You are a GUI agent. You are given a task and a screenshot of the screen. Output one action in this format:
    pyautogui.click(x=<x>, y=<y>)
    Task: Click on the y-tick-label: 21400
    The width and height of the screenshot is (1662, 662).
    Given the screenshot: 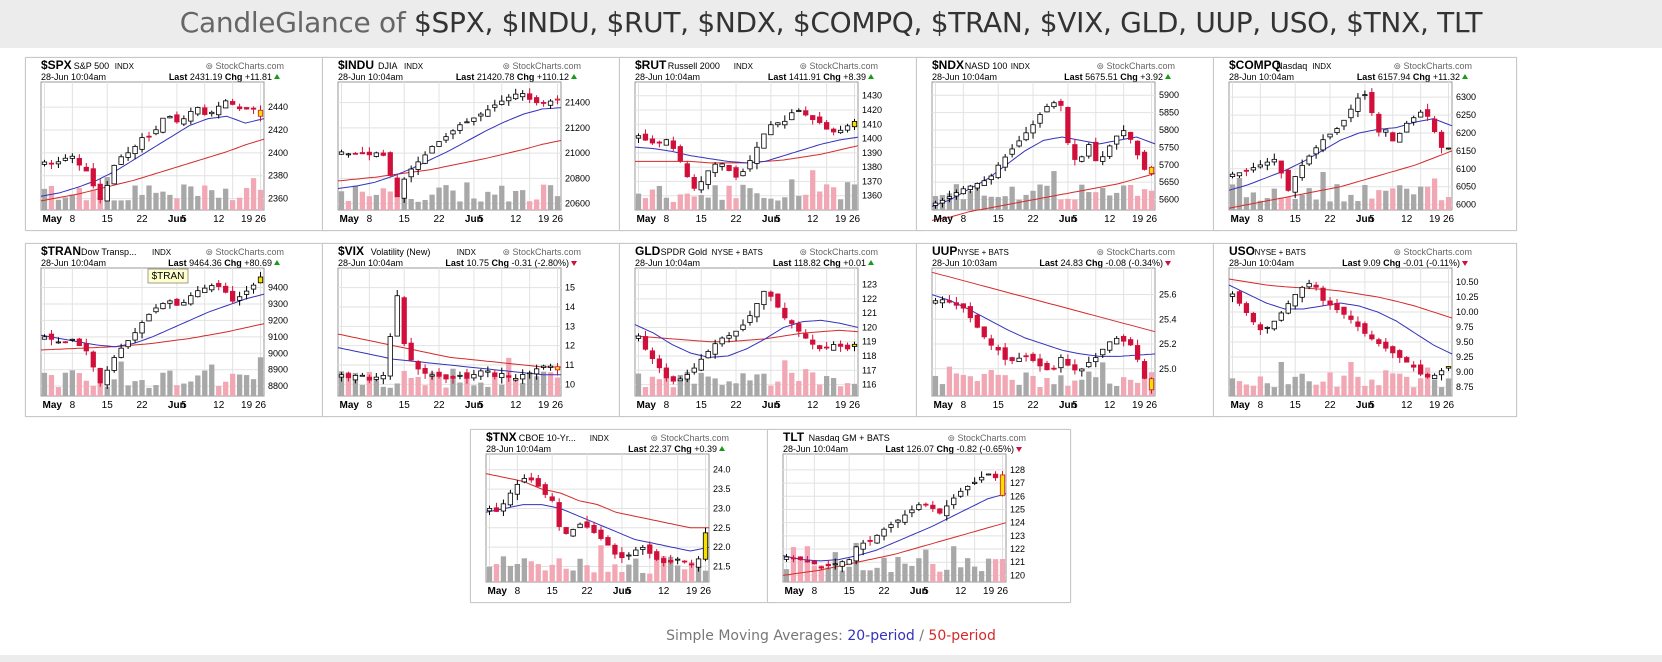 What is the action you would take?
    pyautogui.click(x=577, y=103)
    